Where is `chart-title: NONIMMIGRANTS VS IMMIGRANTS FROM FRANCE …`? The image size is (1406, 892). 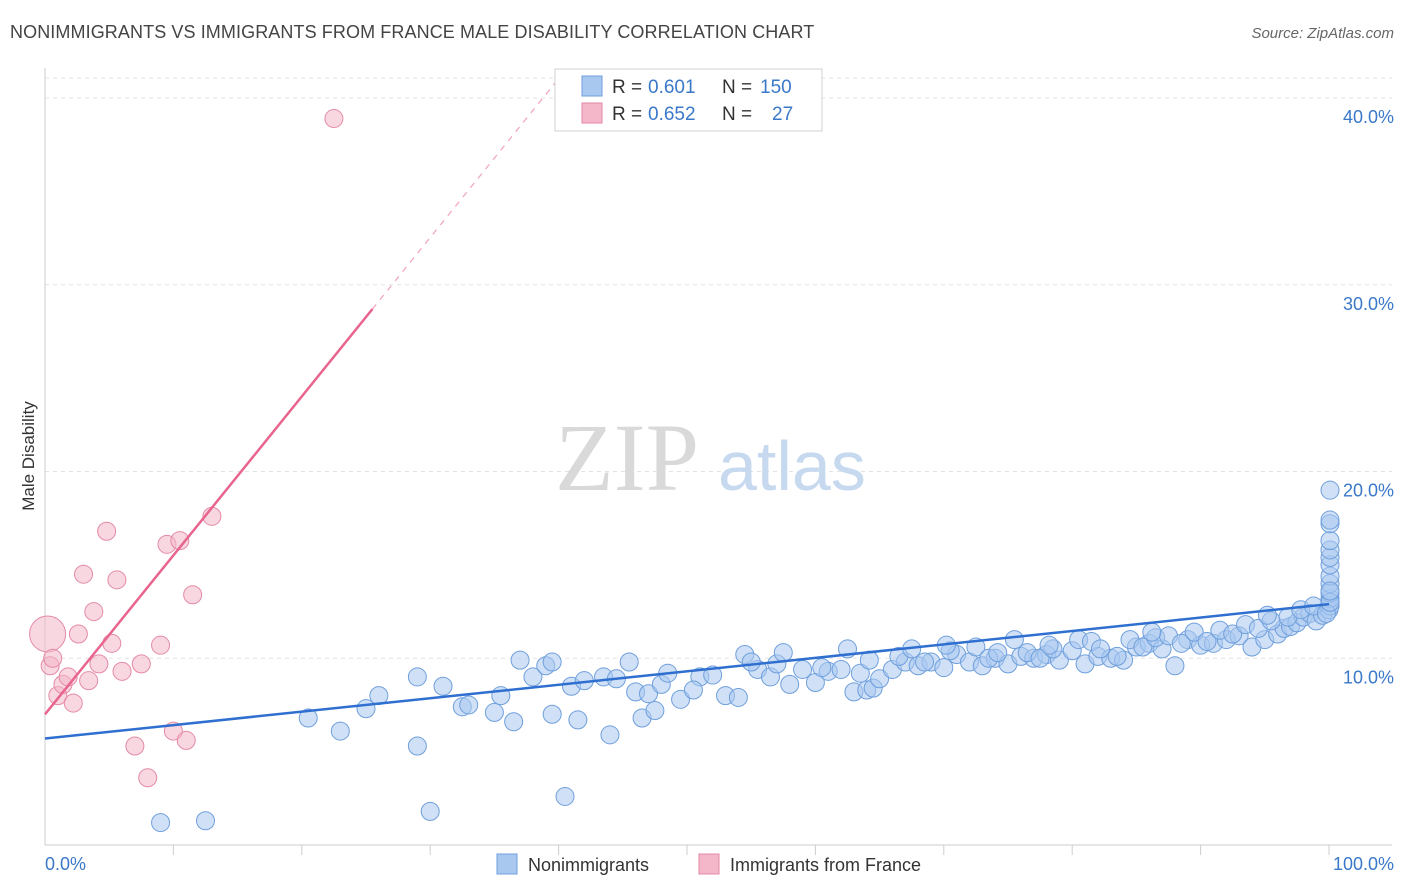 chart-title: NONIMMIGRANTS VS IMMIGRANTS FROM FRANCE … is located at coordinates (412, 32).